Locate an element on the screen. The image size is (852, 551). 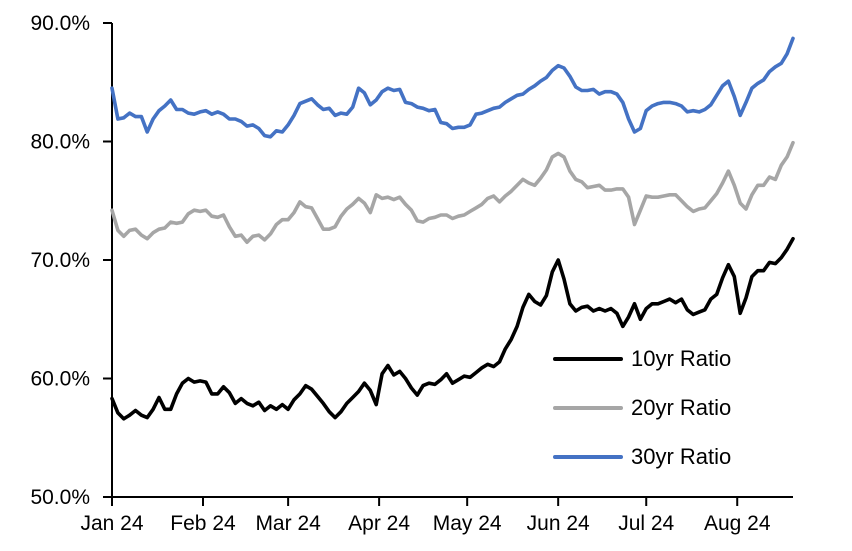
x-tick-label: May 24 is located at coordinates (467, 523).